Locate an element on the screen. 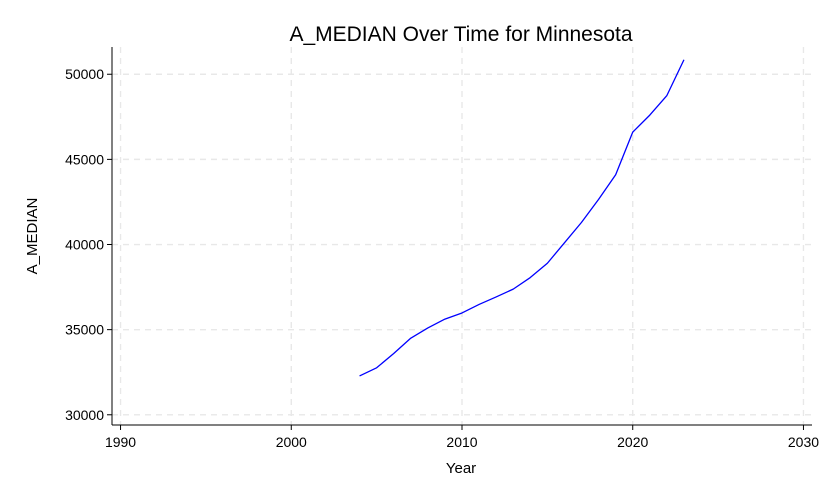  y-axis-label: A_MEDIAN is located at coordinates (32, 236).